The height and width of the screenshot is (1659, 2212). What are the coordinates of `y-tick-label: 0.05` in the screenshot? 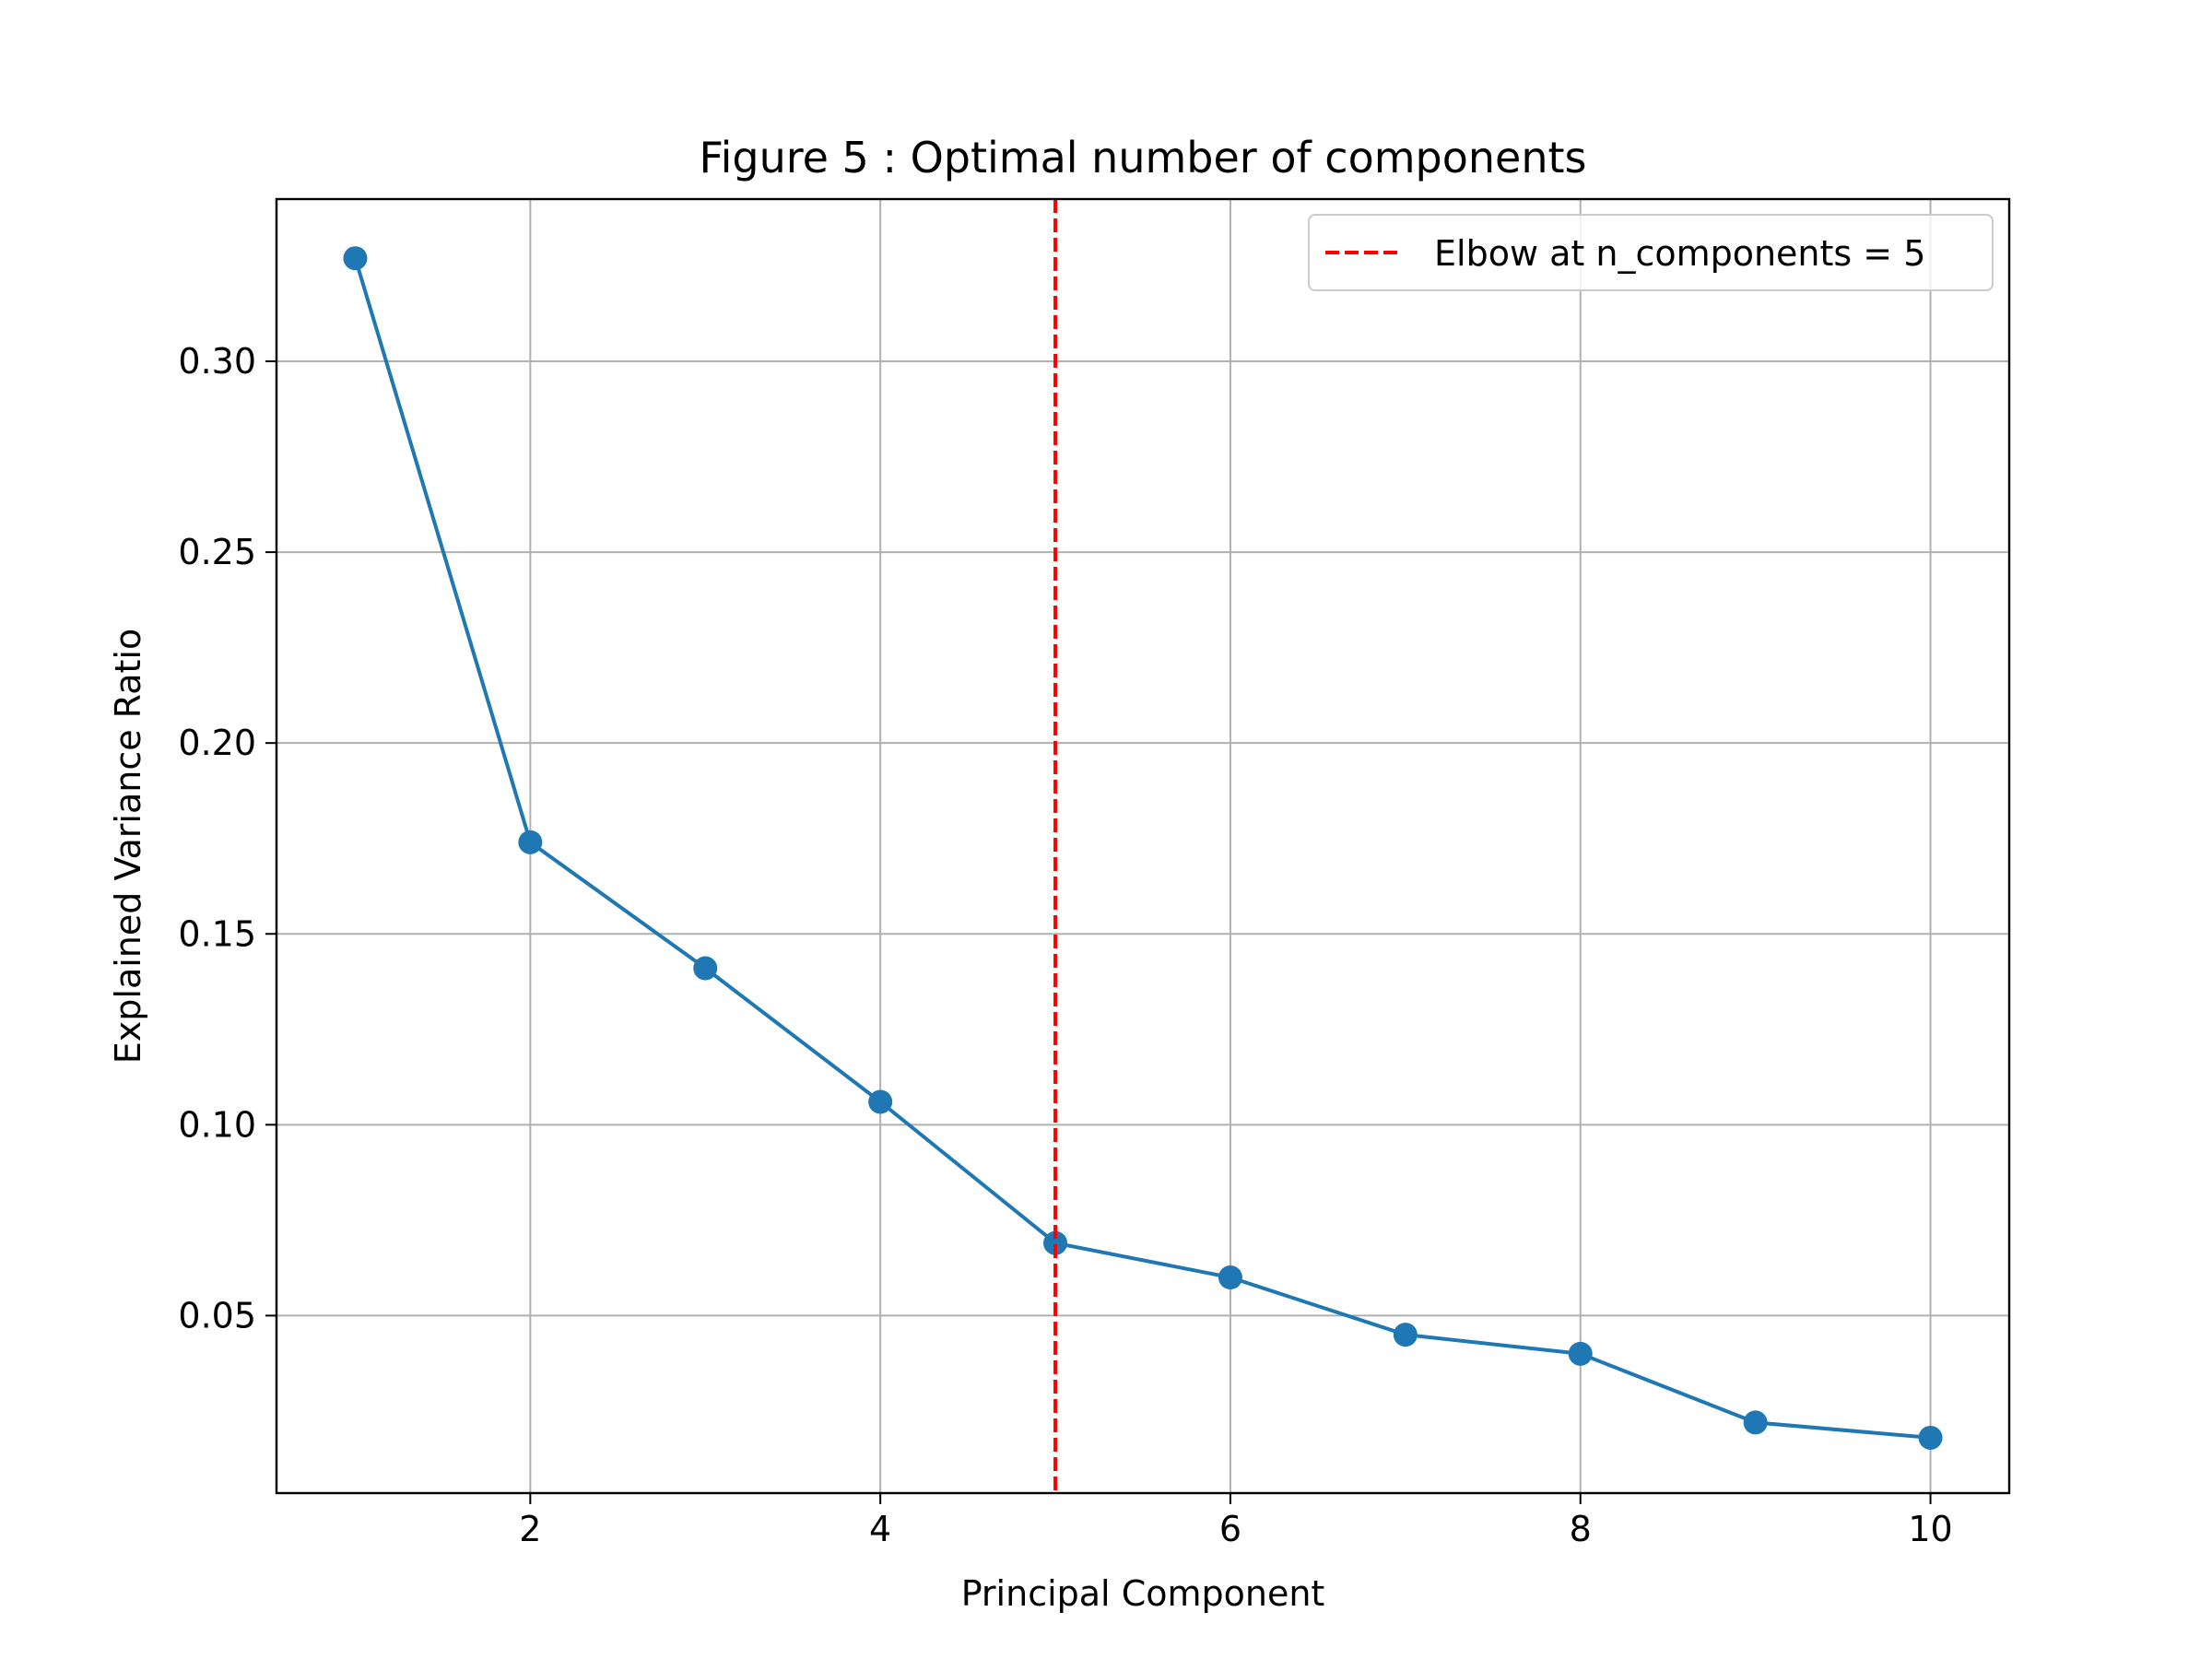 It's located at (217, 1315).